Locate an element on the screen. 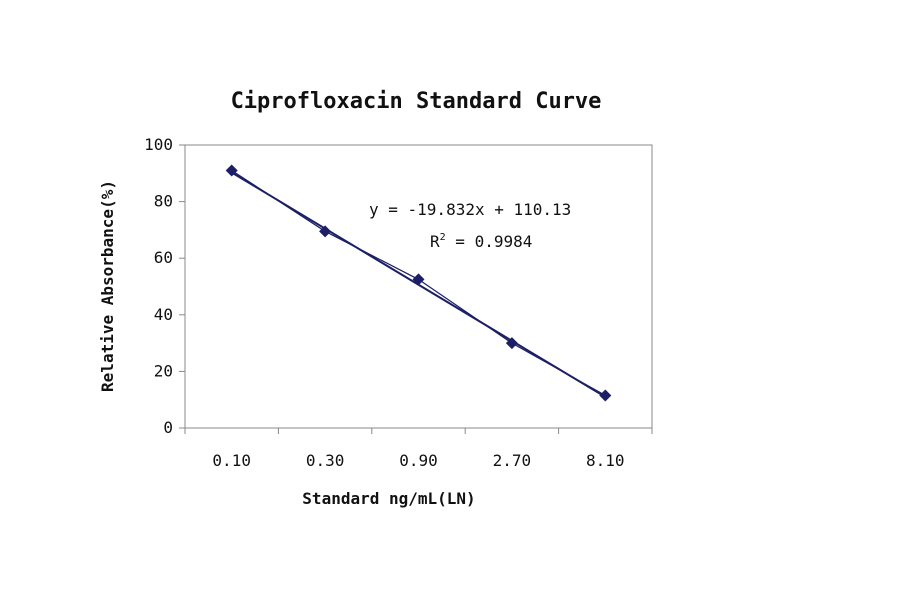 This screenshot has height=594, width=900. y-tick-label: 0 is located at coordinates (168, 427).